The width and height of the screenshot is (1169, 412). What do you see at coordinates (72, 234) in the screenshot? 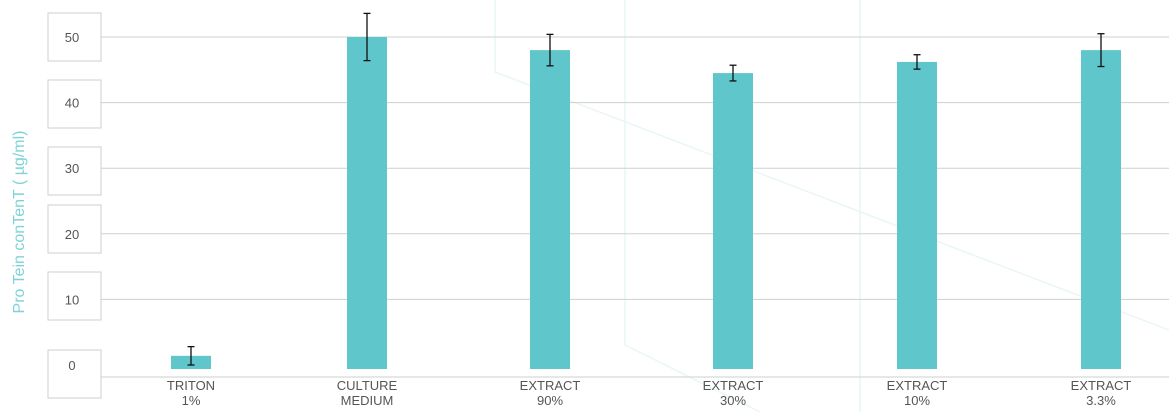
I see `y-tick-label: 20` at bounding box center [72, 234].